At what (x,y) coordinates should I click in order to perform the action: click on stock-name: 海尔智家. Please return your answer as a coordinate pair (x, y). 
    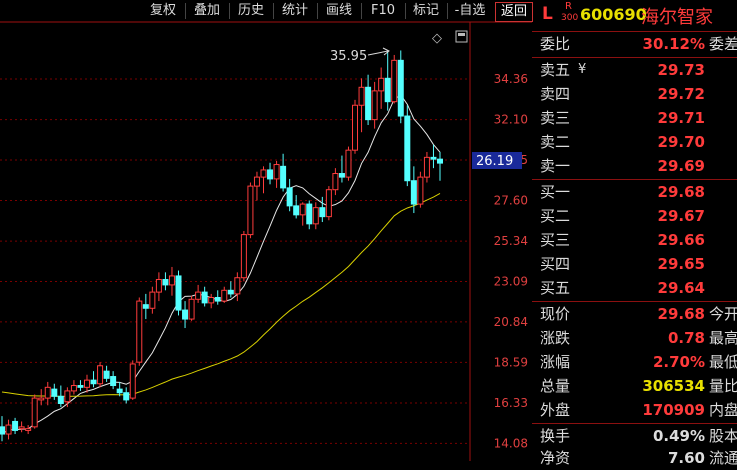
    Looking at the image, I should click on (677, 17).